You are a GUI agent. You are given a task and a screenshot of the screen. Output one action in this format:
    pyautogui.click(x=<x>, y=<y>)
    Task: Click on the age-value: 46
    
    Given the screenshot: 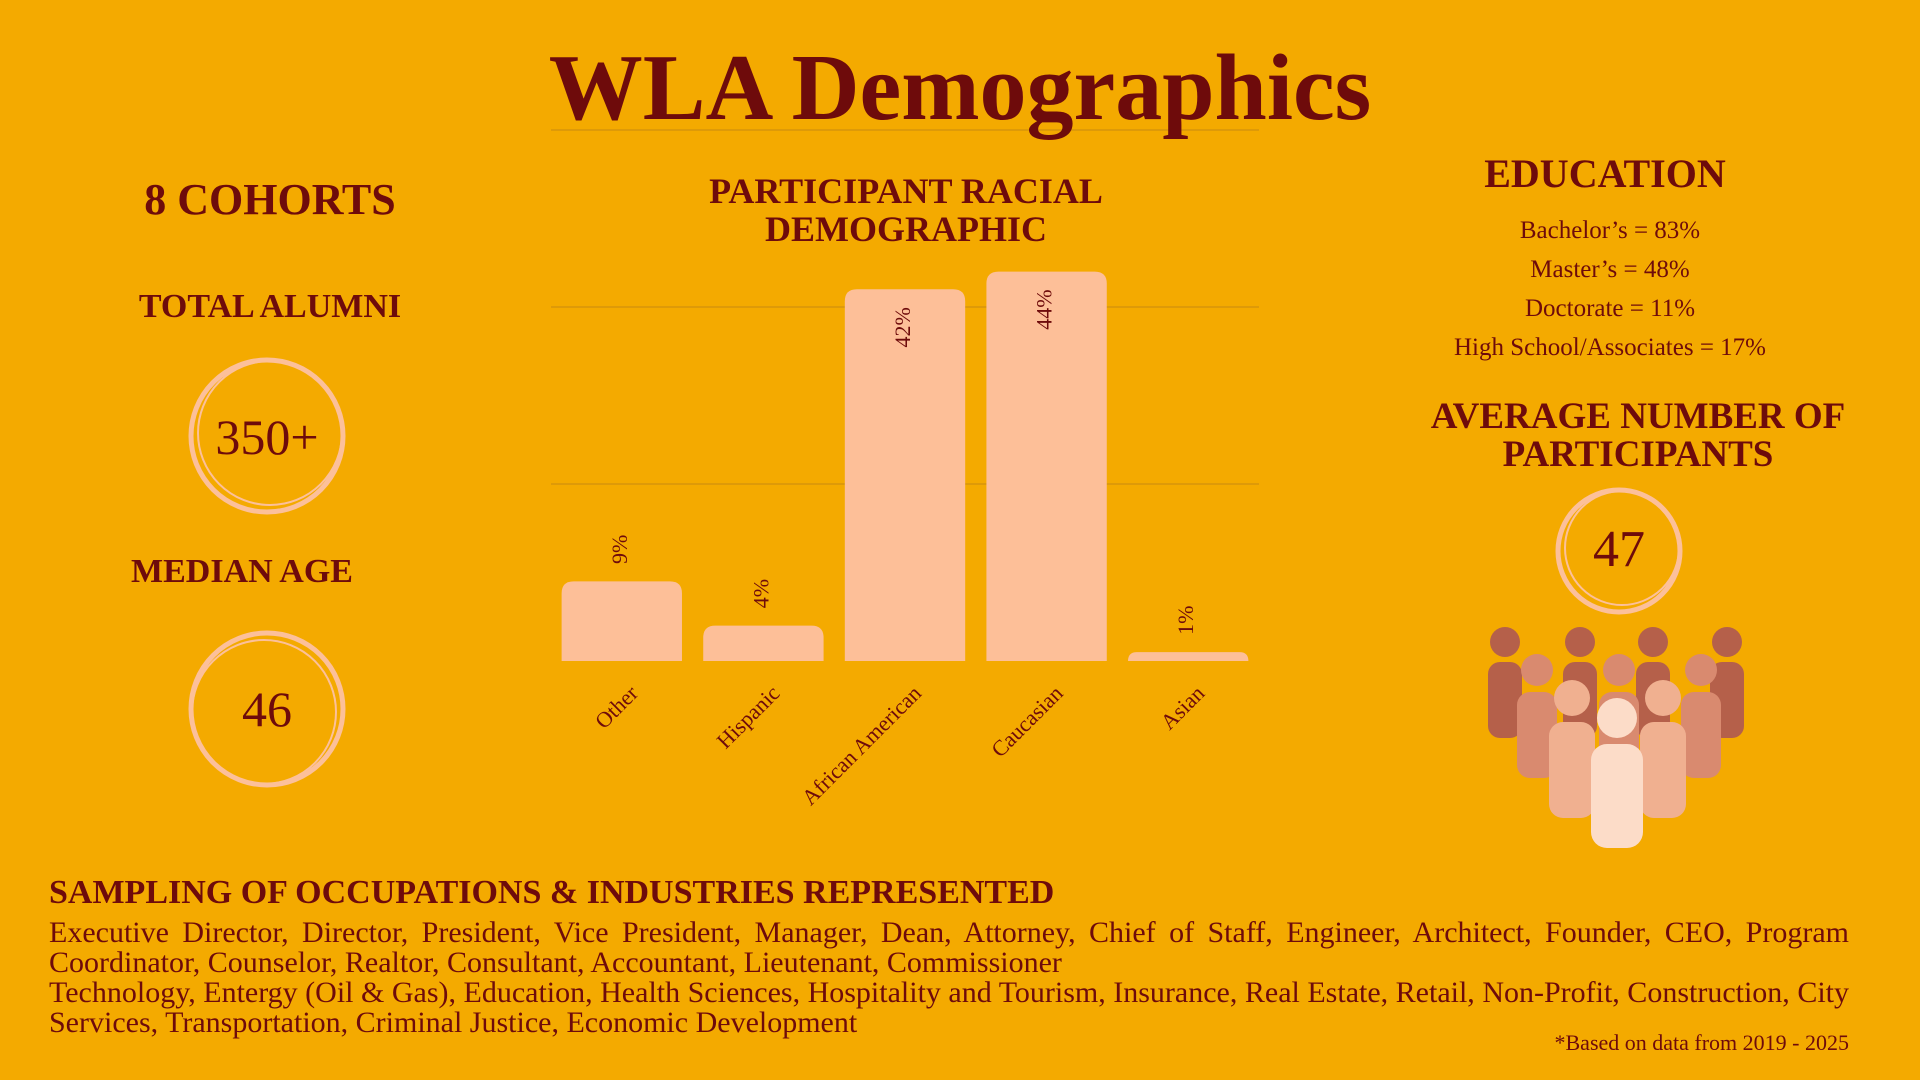 What is the action you would take?
    pyautogui.click(x=267, y=709)
    